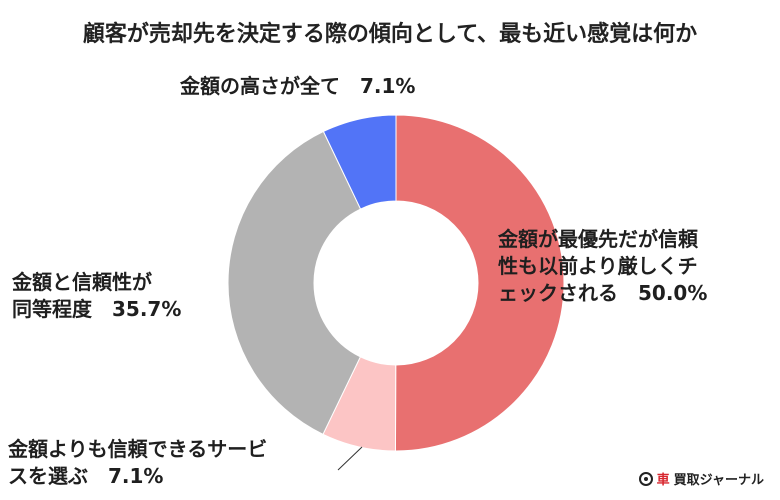 The width and height of the screenshot is (780, 500). What do you see at coordinates (97, 309) in the screenshot?
I see `slice-label-line: 同等程度 35.7%` at bounding box center [97, 309].